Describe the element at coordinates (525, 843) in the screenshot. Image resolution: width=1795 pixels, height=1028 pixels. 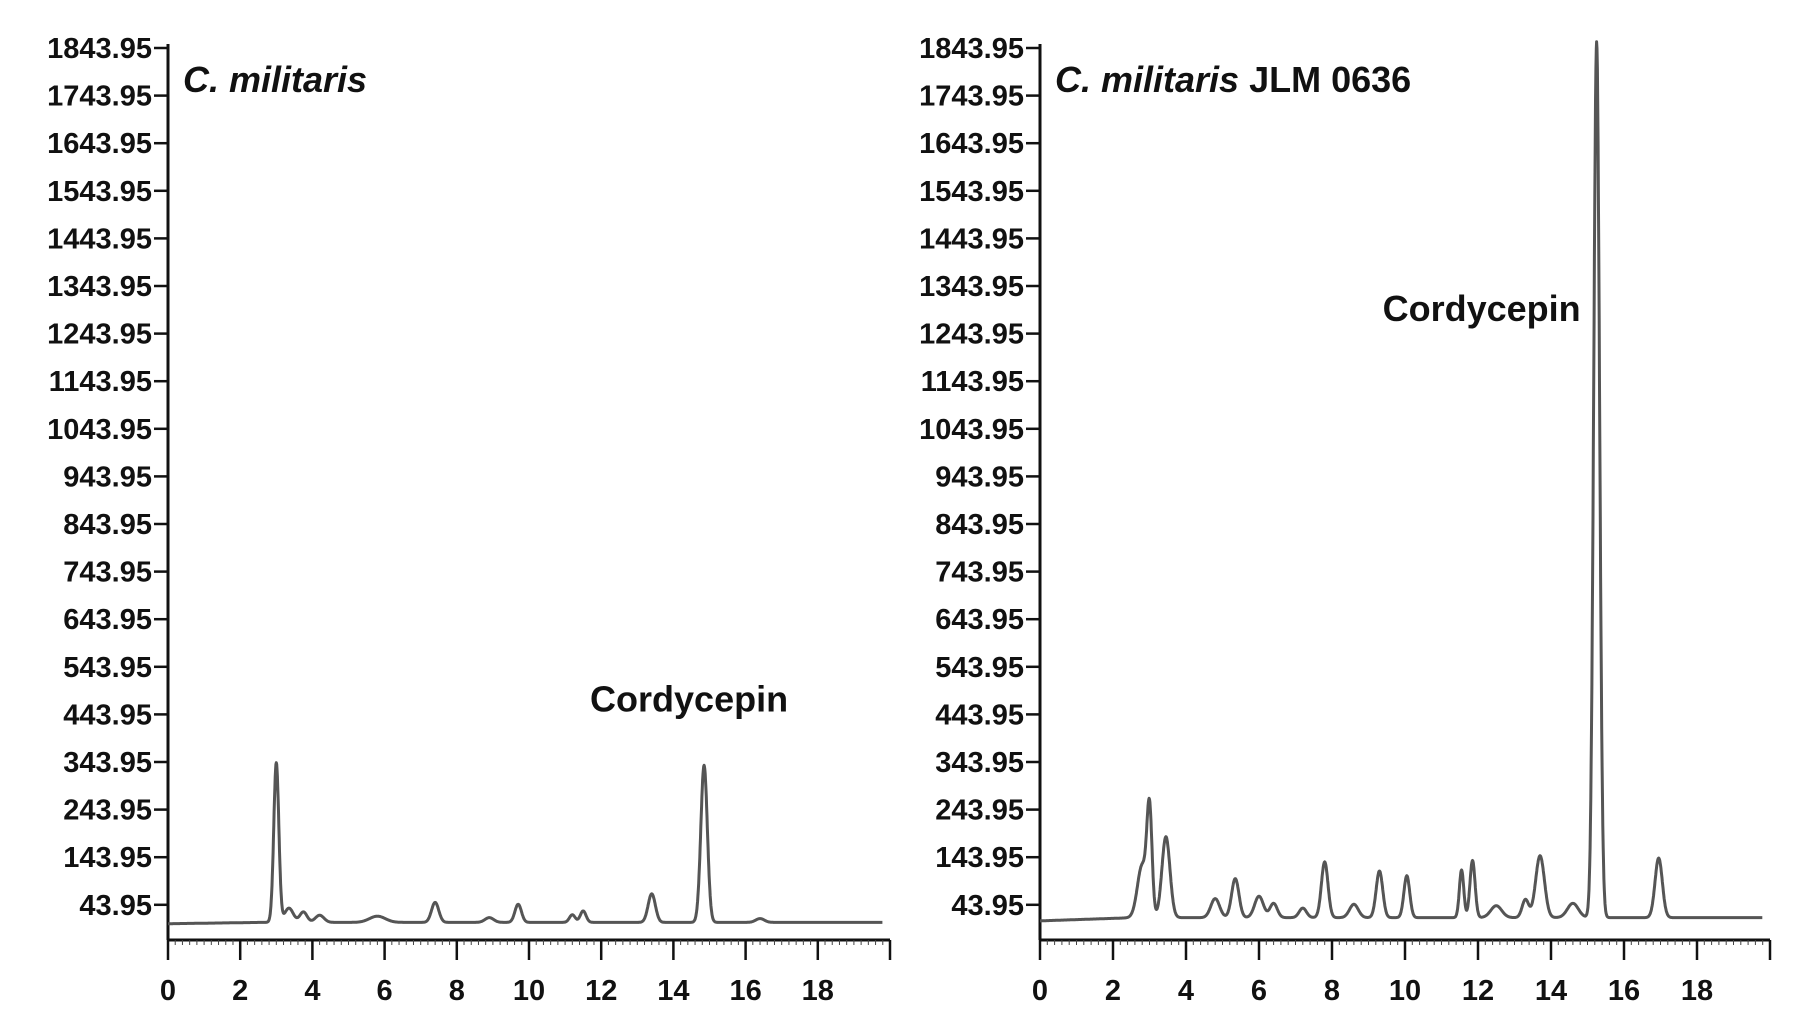
I see `chromatogram-trace` at that location.